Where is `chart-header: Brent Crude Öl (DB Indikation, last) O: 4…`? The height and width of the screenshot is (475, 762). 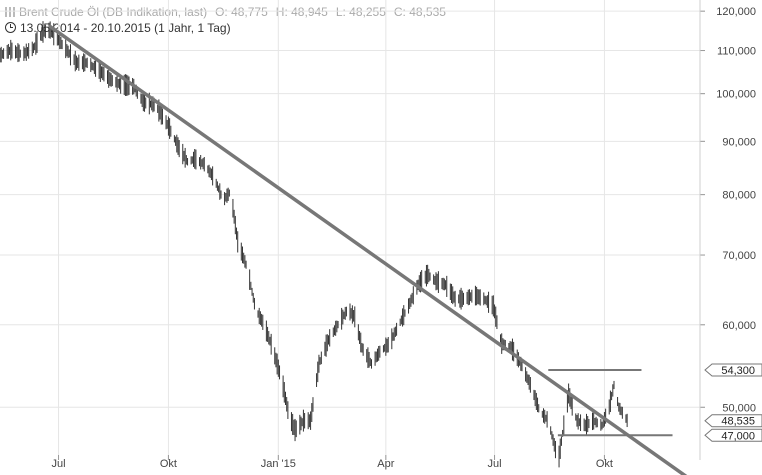 chart-header: Brent Crude Öl (DB Indikation, last) O: 4… is located at coordinates (225, 12).